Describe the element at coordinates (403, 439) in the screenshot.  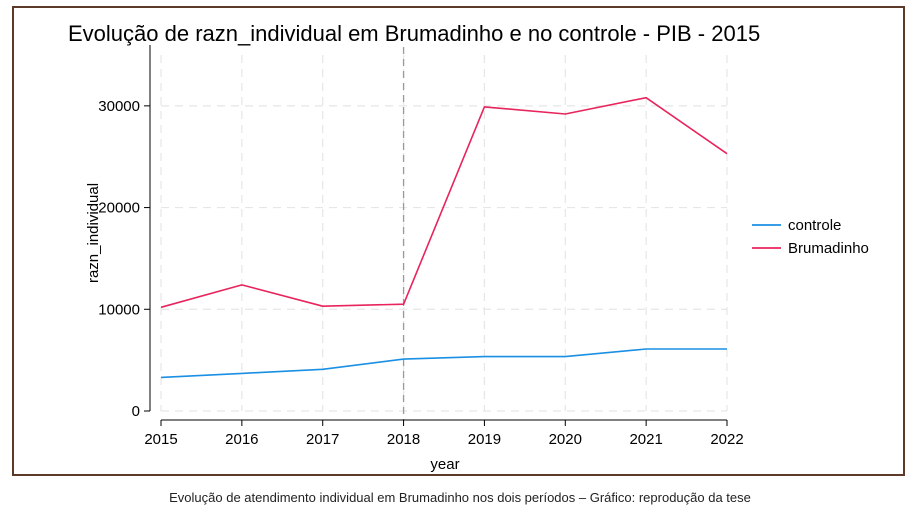
I see `x-tick-label: 2018` at that location.